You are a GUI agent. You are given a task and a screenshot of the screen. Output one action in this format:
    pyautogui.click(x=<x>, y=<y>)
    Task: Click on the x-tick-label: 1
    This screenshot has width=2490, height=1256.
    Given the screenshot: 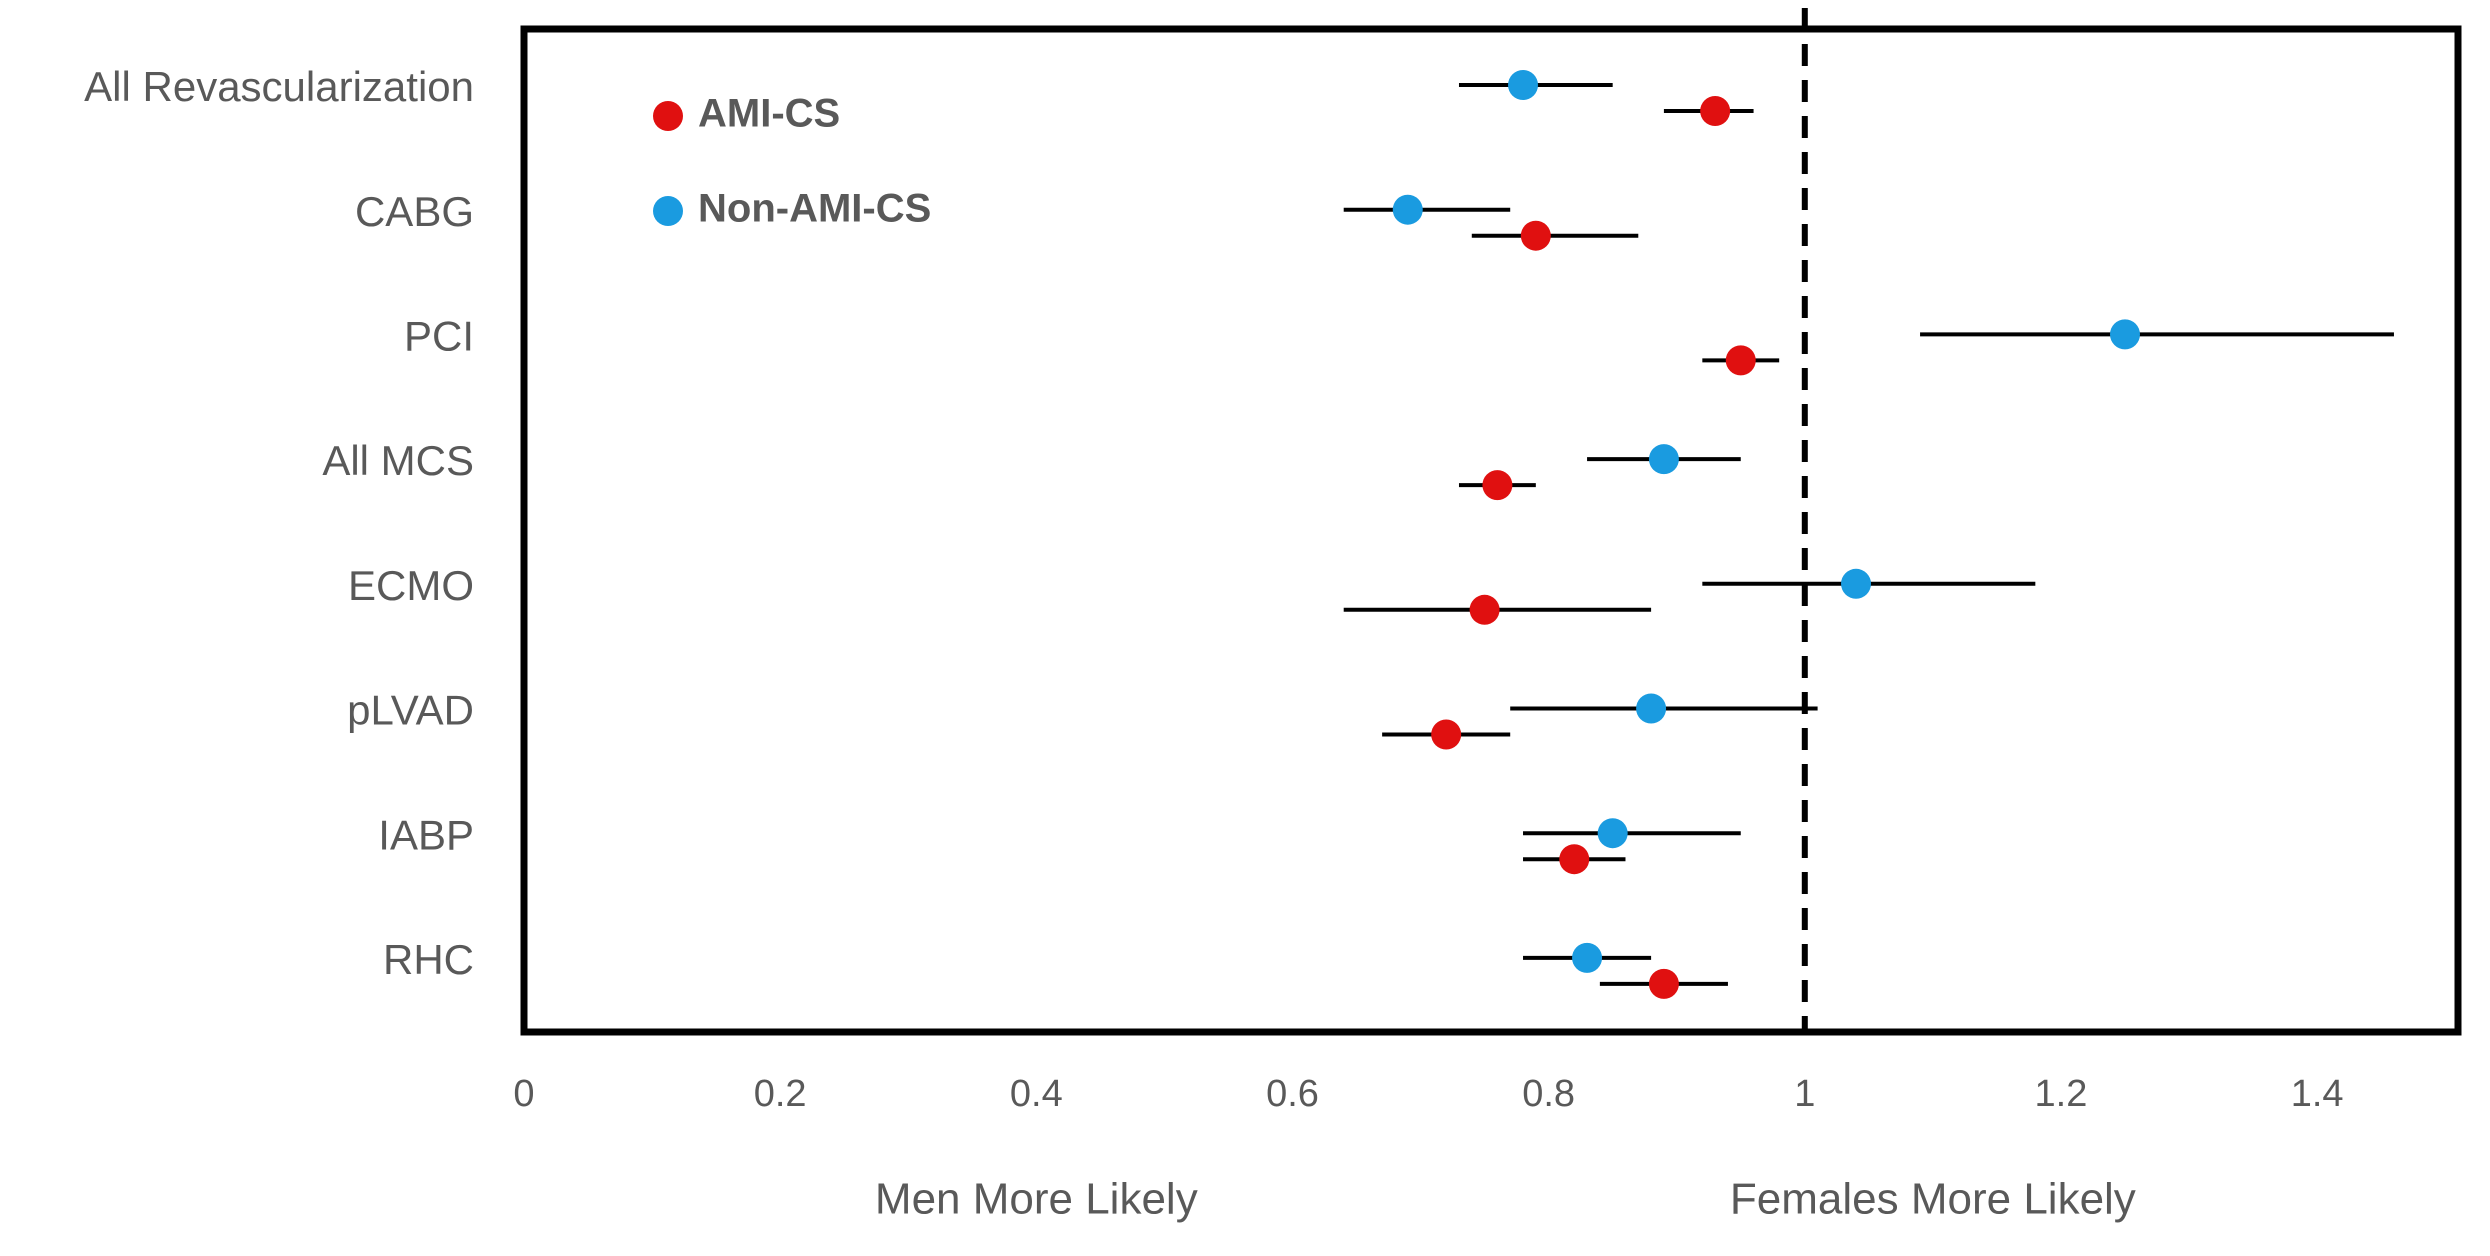 What is the action you would take?
    pyautogui.click(x=1804, y=1094)
    